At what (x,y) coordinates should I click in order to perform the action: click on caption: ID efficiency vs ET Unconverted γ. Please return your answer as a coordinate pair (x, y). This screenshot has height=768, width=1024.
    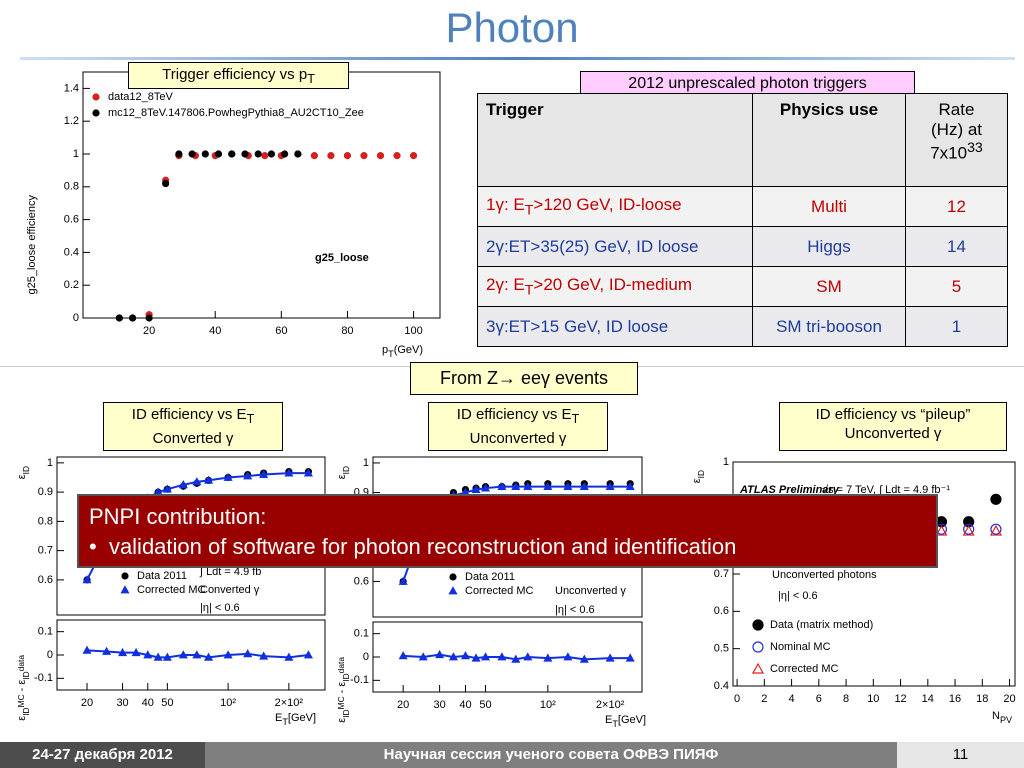
    Looking at the image, I should click on (518, 426).